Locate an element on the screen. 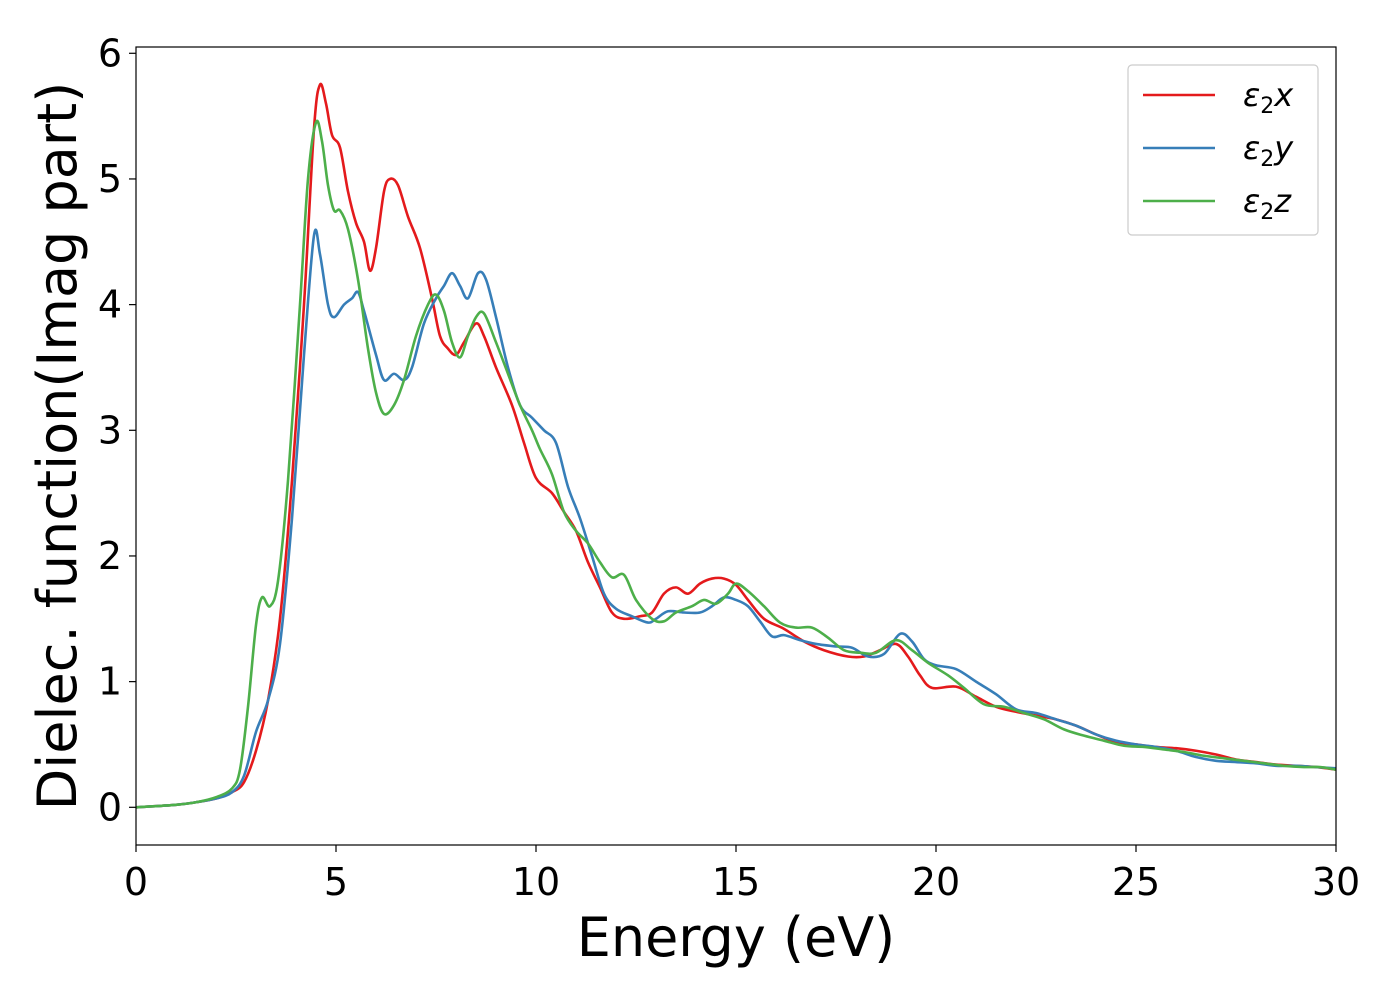  legend-box is located at coordinates (1223, 150).